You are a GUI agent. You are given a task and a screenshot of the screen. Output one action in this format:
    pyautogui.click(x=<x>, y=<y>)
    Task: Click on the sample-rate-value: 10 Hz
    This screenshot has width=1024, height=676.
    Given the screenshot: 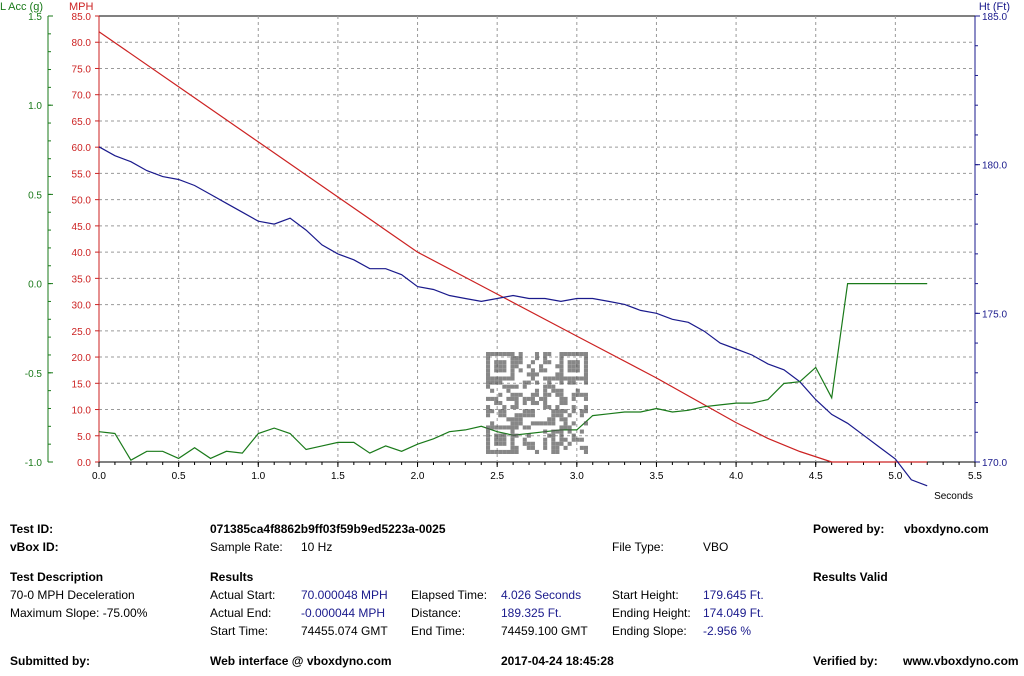 What is the action you would take?
    pyautogui.click(x=317, y=547)
    